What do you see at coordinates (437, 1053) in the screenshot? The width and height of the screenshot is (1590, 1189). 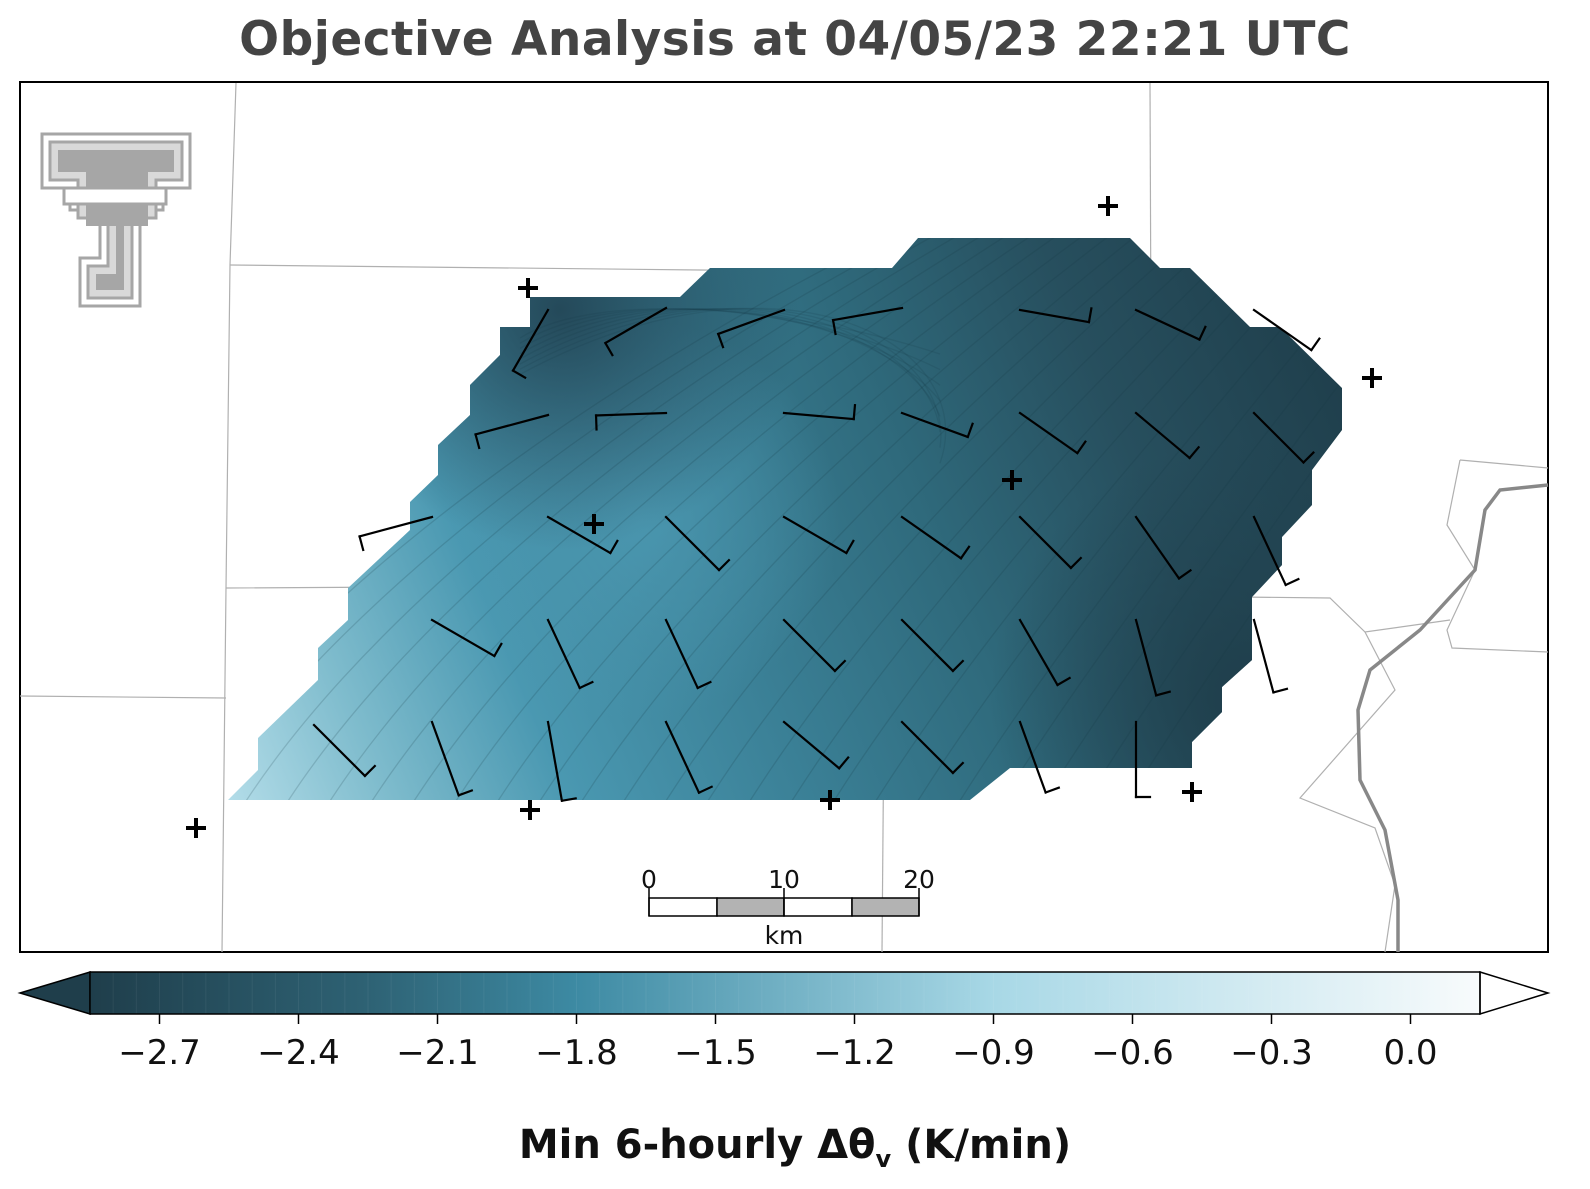 I see `colorbar-tick-label: −2.1` at bounding box center [437, 1053].